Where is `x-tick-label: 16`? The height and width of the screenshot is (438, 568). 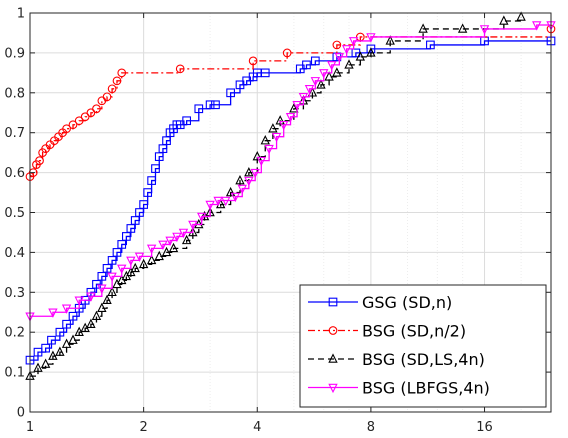 x-tick-label: 16 is located at coordinates (484, 427).